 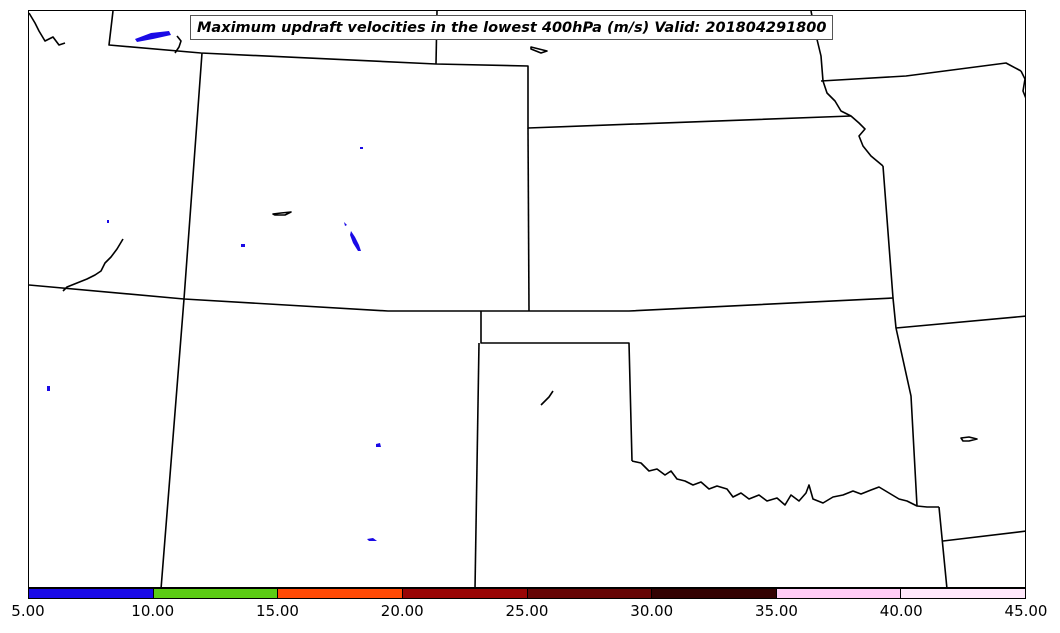 What do you see at coordinates (547, 398) in the screenshot?
I see `river-nm` at bounding box center [547, 398].